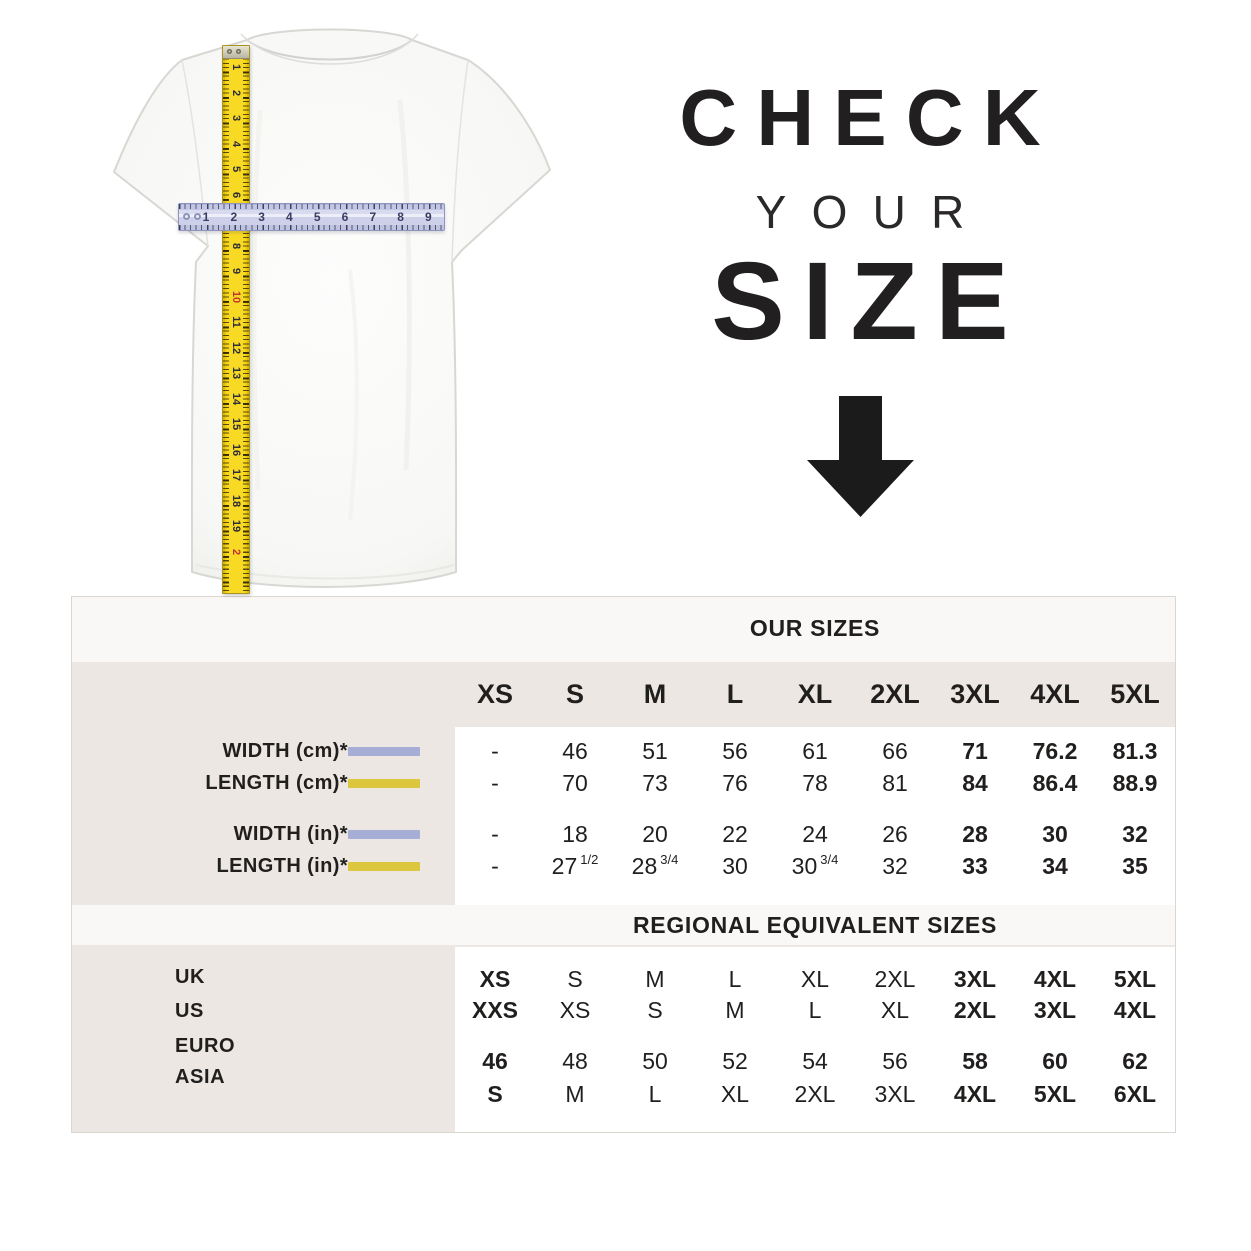  I want to click on tape-number: 11, so click(236, 322).